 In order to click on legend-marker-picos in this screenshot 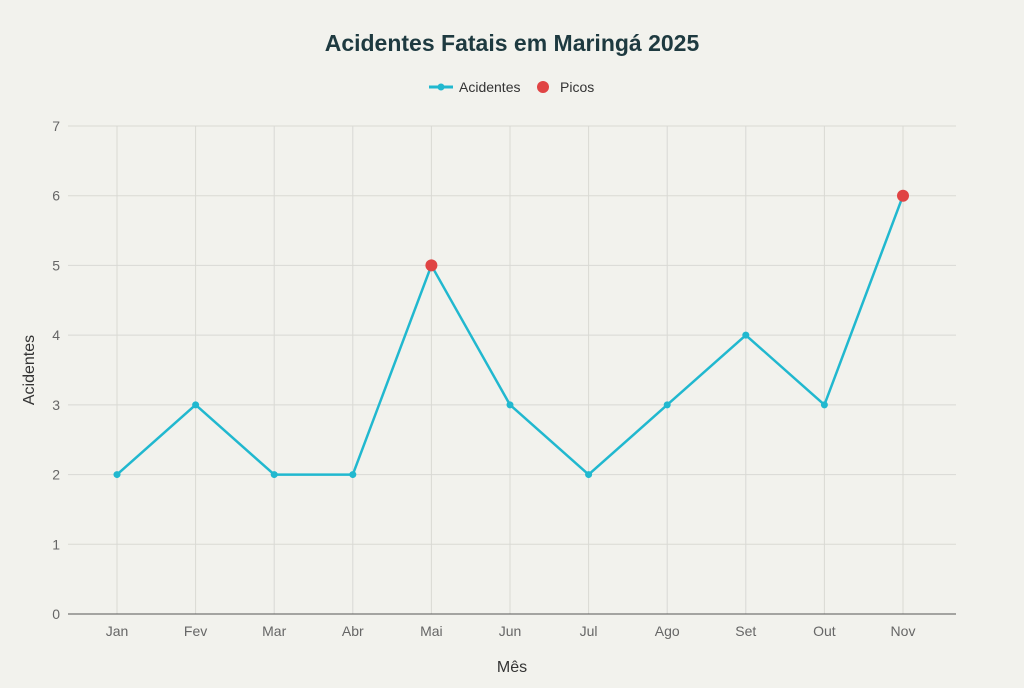, I will do `click(543, 87)`.